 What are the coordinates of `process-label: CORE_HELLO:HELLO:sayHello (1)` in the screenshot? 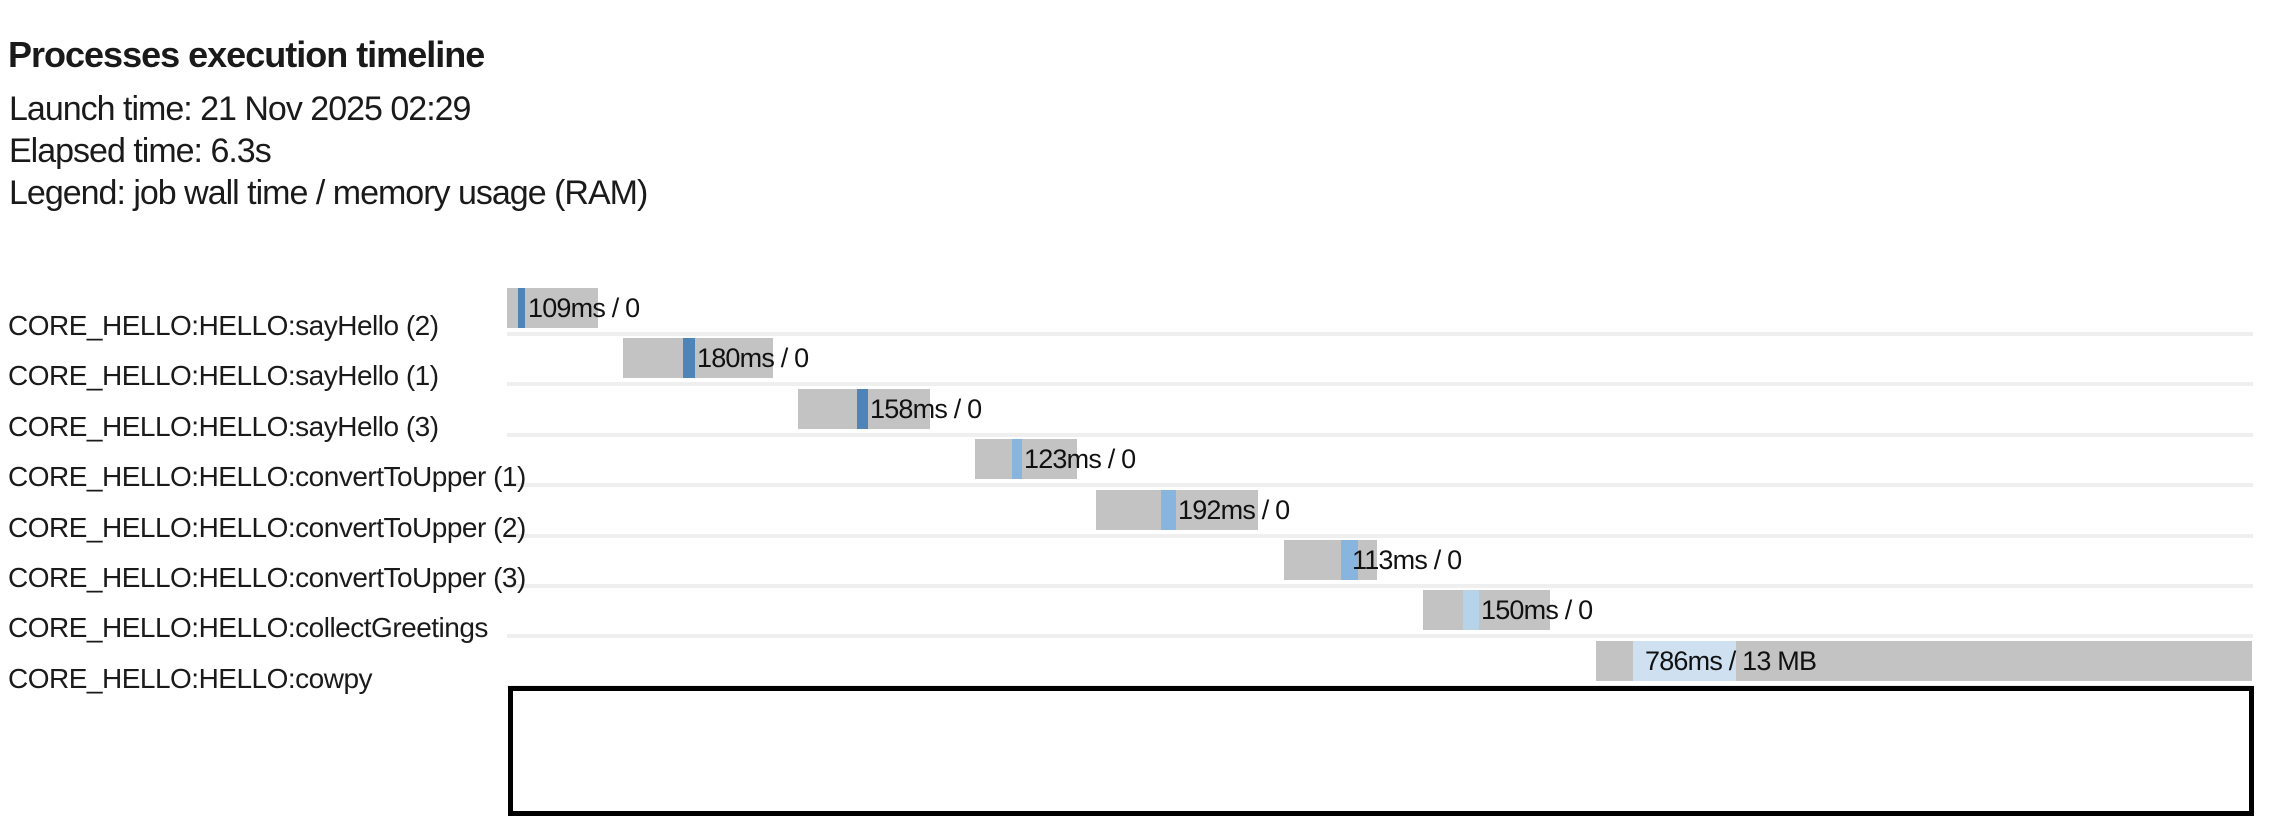 It's located at (223, 376).